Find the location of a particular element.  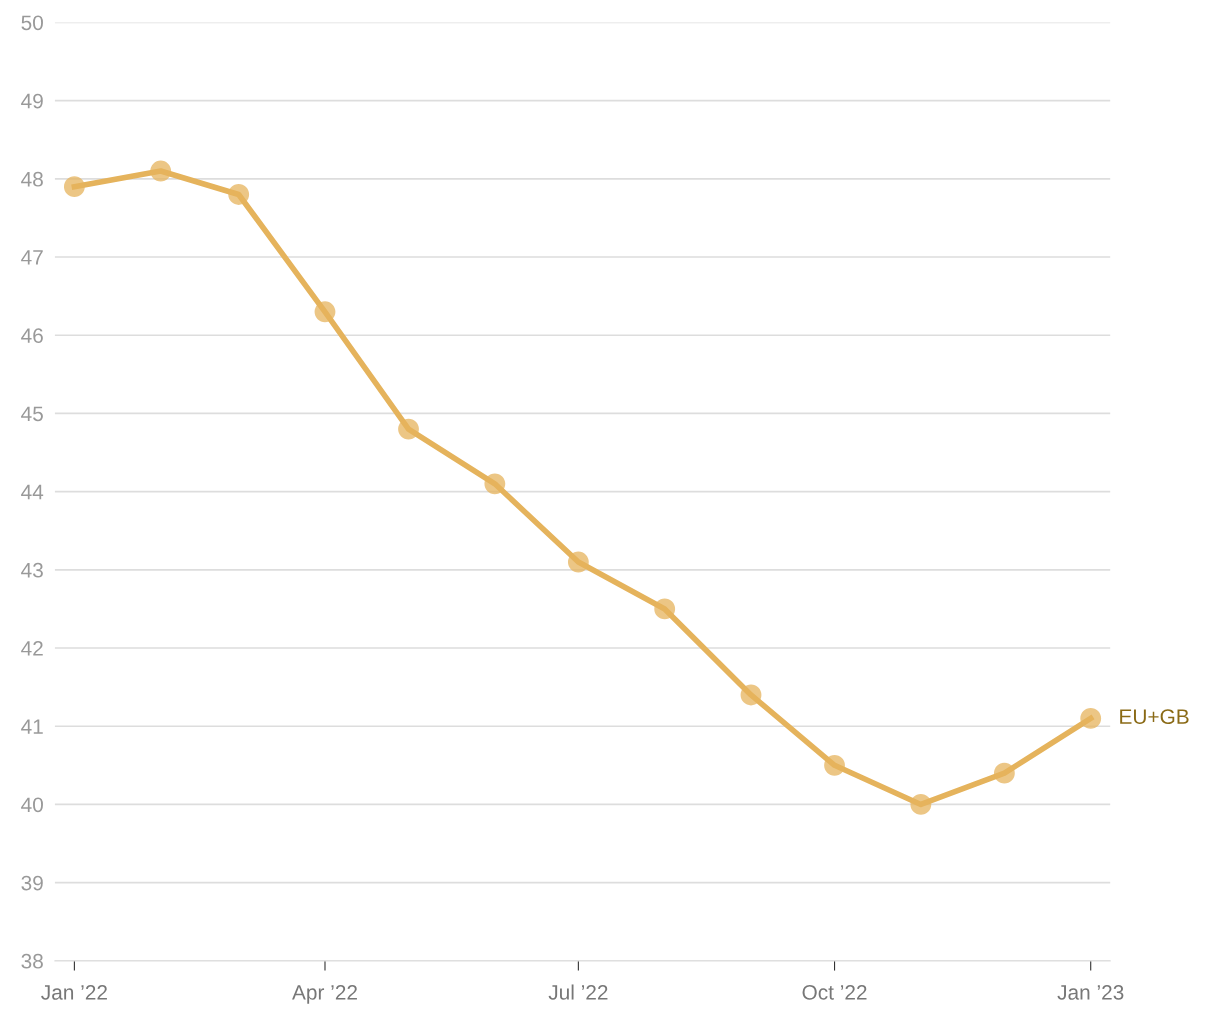

x-tick-label: Oct ’22 is located at coordinates (834, 992).